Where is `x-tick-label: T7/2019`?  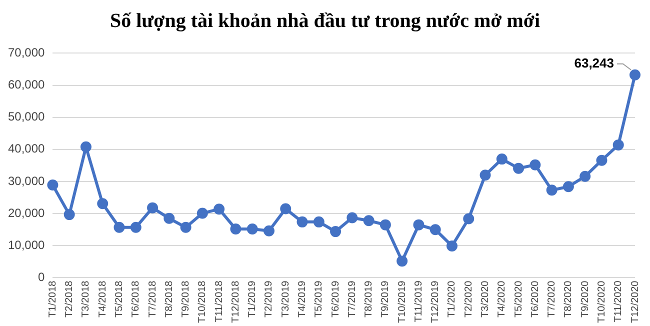 x-tick-label: T7/2019 is located at coordinates (352, 299).